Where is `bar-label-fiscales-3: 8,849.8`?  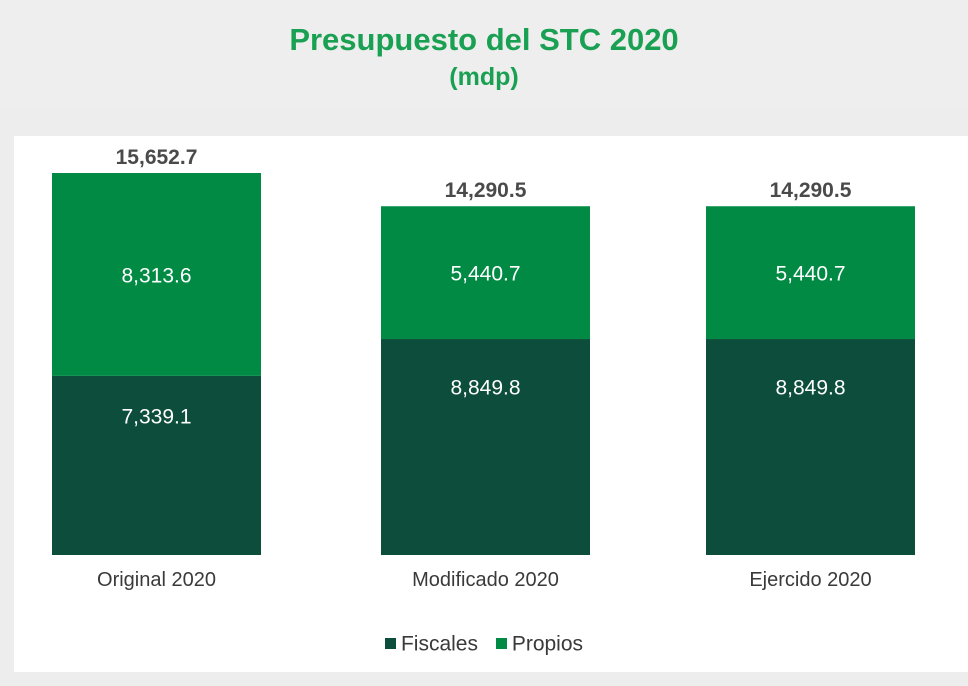 bar-label-fiscales-3: 8,849.8 is located at coordinates (810, 388).